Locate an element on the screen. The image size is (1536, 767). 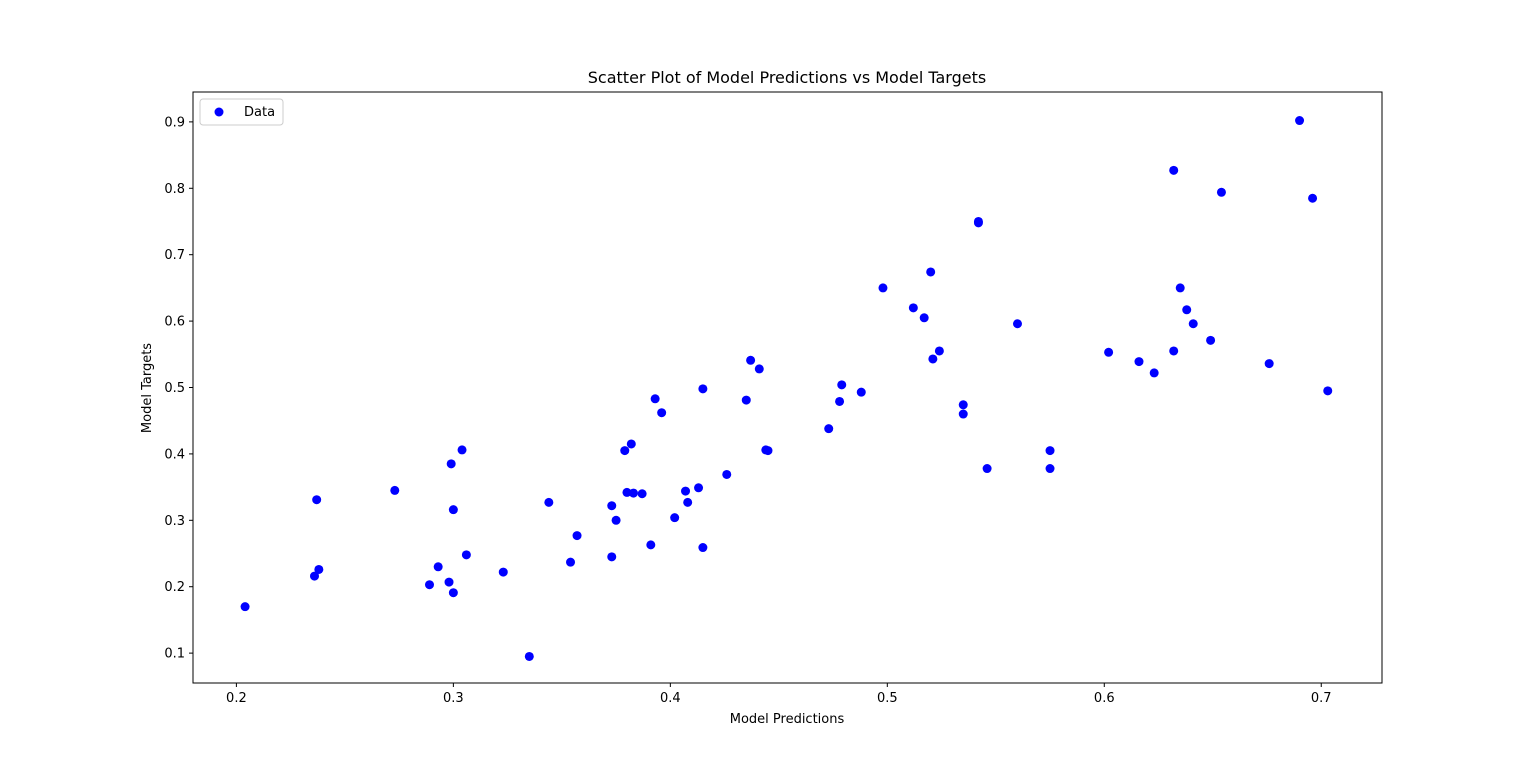
legend-label: Data is located at coordinates (259, 112).